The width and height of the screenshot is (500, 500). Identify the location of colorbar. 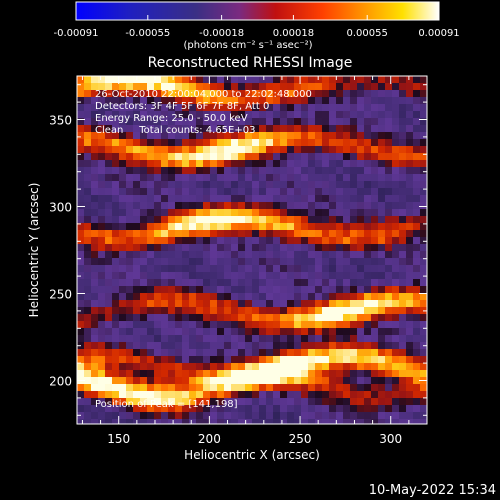
(257, 11).